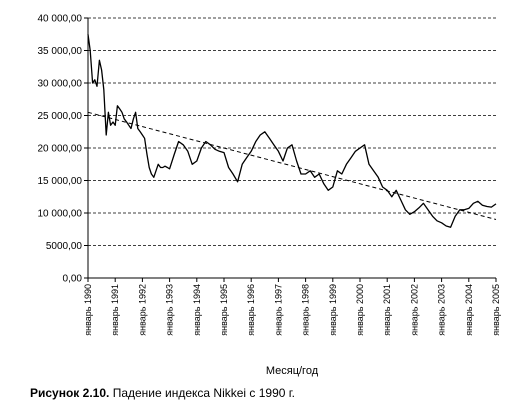 Image resolution: width=516 pixels, height=413 pixels. What do you see at coordinates (292, 371) in the screenshot?
I see `x-axis-title: Месяц/год` at bounding box center [292, 371].